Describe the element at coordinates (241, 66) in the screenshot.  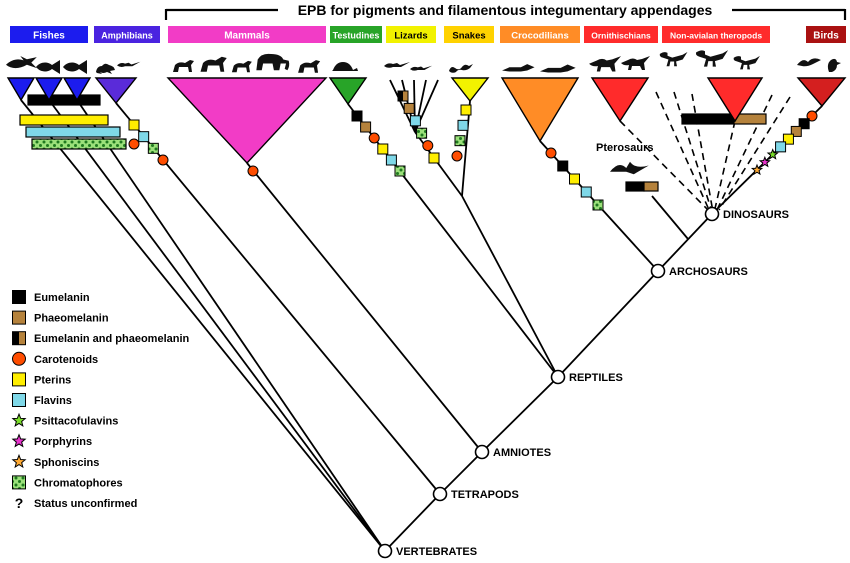
I see `boar-silhouette` at that location.